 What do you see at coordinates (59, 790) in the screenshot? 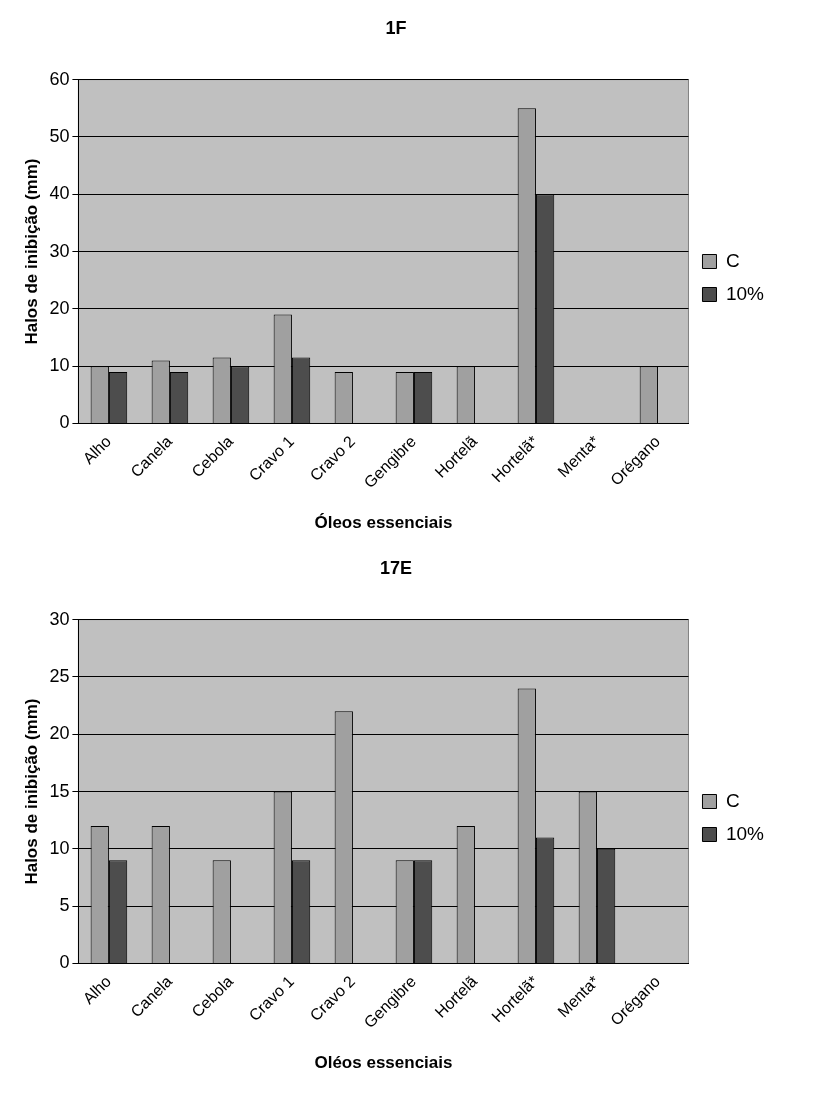
I see `y-tick-label: 15` at bounding box center [59, 790].